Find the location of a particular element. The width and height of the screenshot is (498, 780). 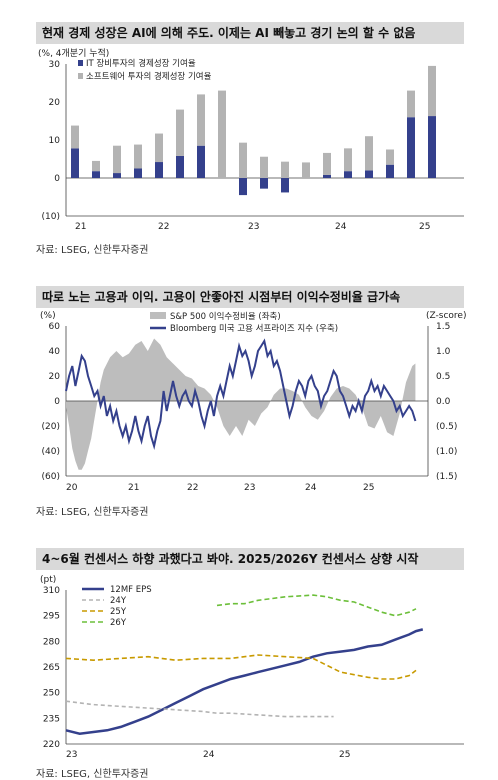

chart1-source: 자료: LSEG, 신한투자증권 is located at coordinates (92, 250).